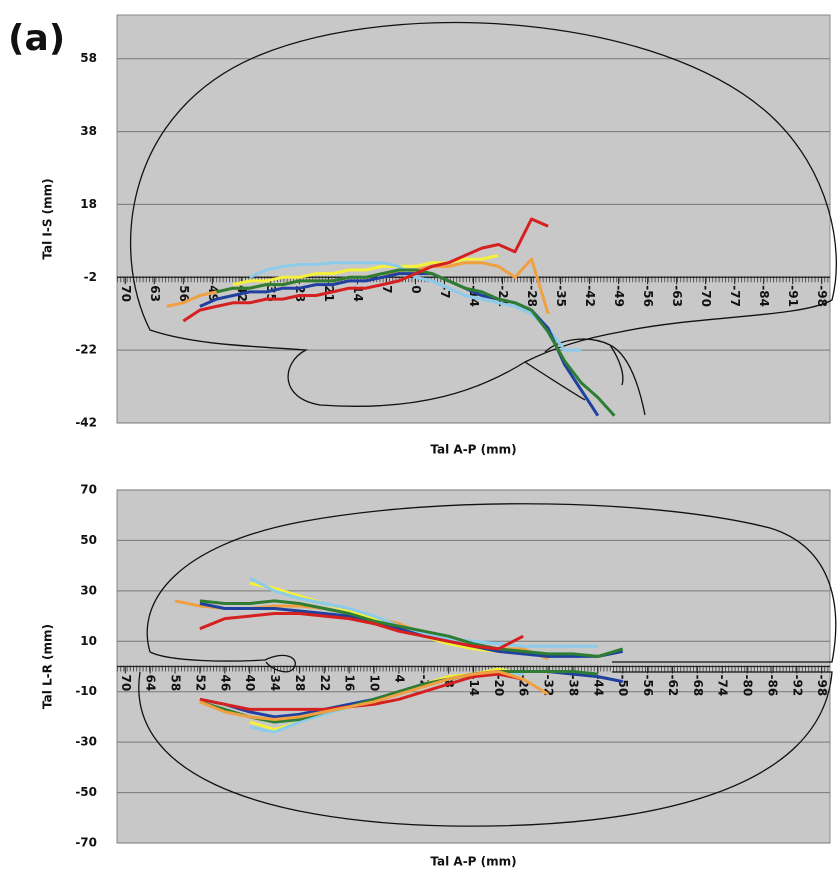 Image resolution: width=837 pixels, height=875 pixels. What do you see at coordinates (585, 377) in the screenshot?
I see `brainstem-outline` at bounding box center [585, 377].